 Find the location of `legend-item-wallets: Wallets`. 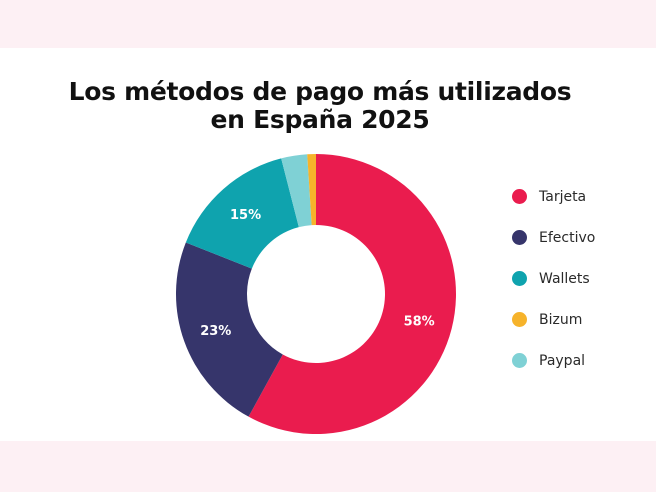

legend-item-wallets: Wallets is located at coordinates (553, 278).